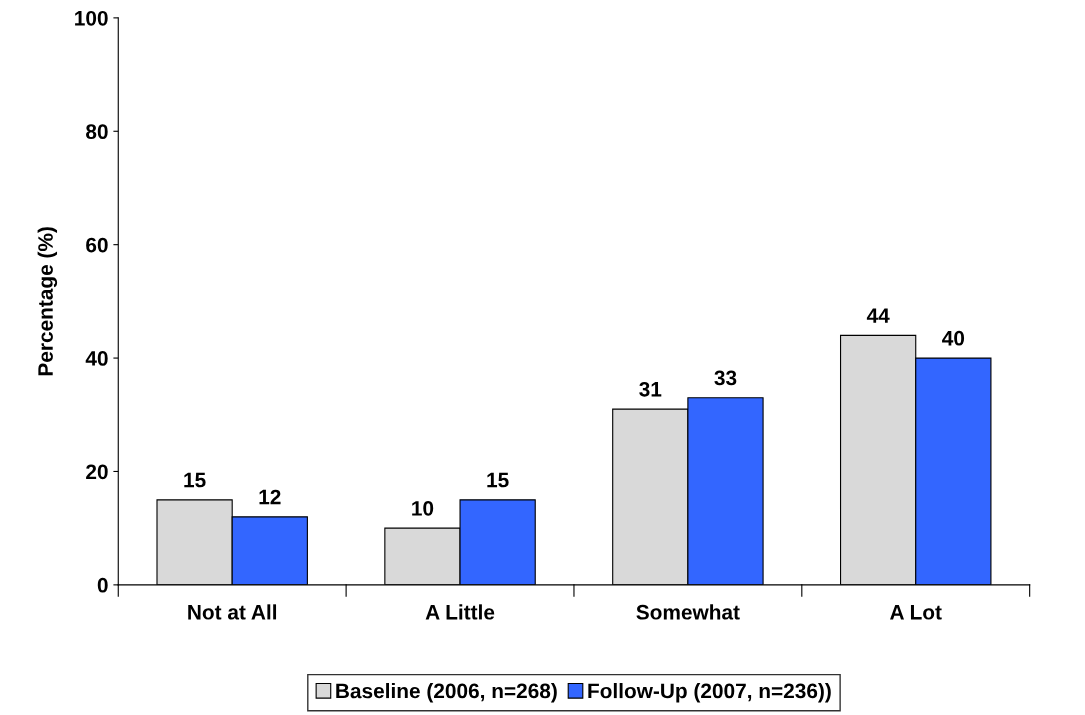  I want to click on y-tick-label: 100, so click(91, 18).